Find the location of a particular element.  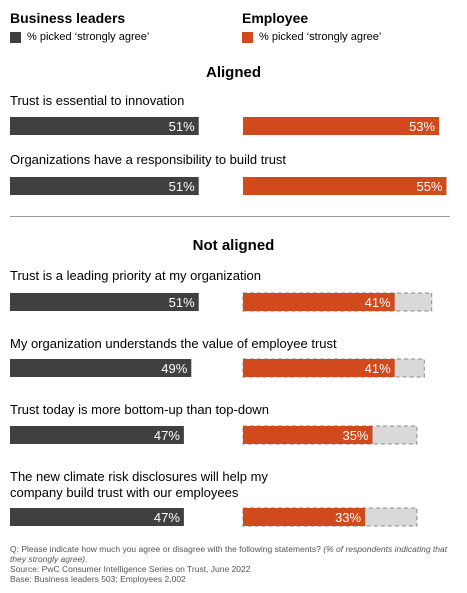

employee-value-label-6: 33% is located at coordinates (348, 517).